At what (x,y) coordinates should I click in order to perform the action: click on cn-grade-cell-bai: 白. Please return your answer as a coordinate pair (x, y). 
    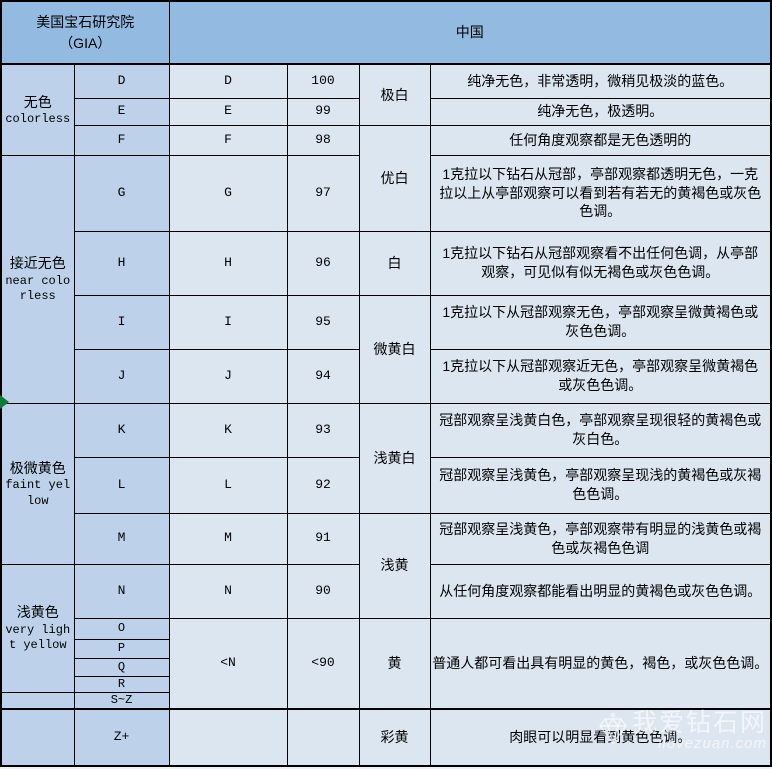
    Looking at the image, I should click on (394, 263).